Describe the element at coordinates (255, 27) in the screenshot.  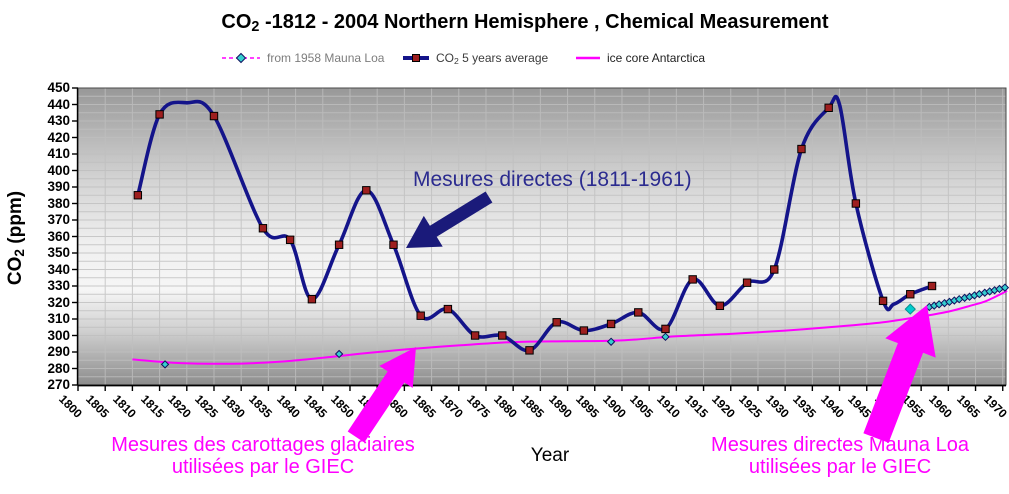
I see `title-subscript: 2` at that location.